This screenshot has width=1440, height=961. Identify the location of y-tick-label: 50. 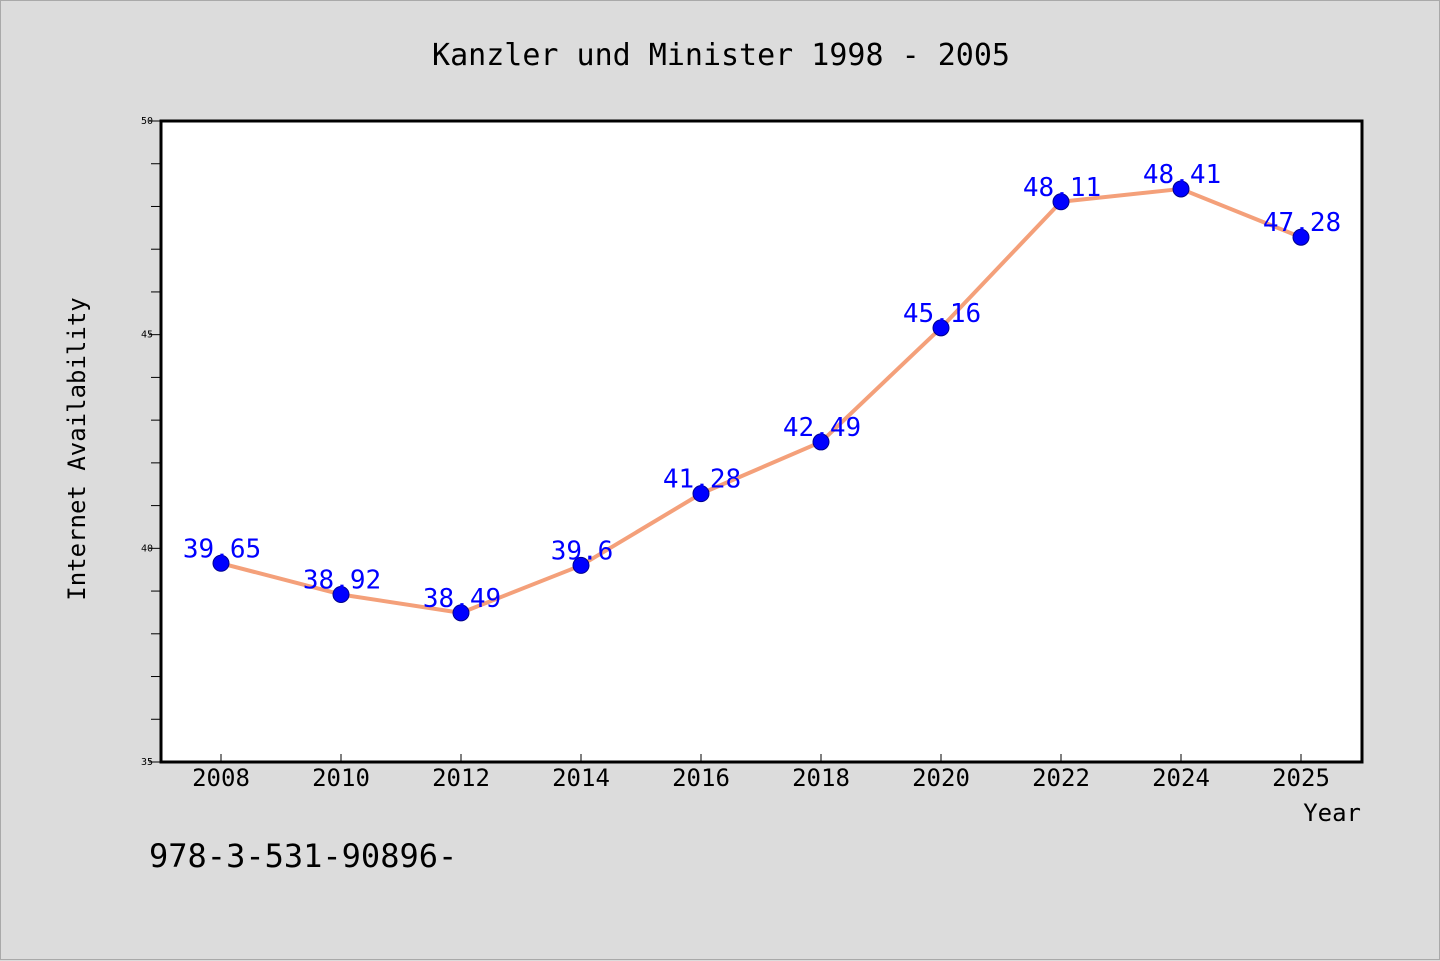
(147, 121).